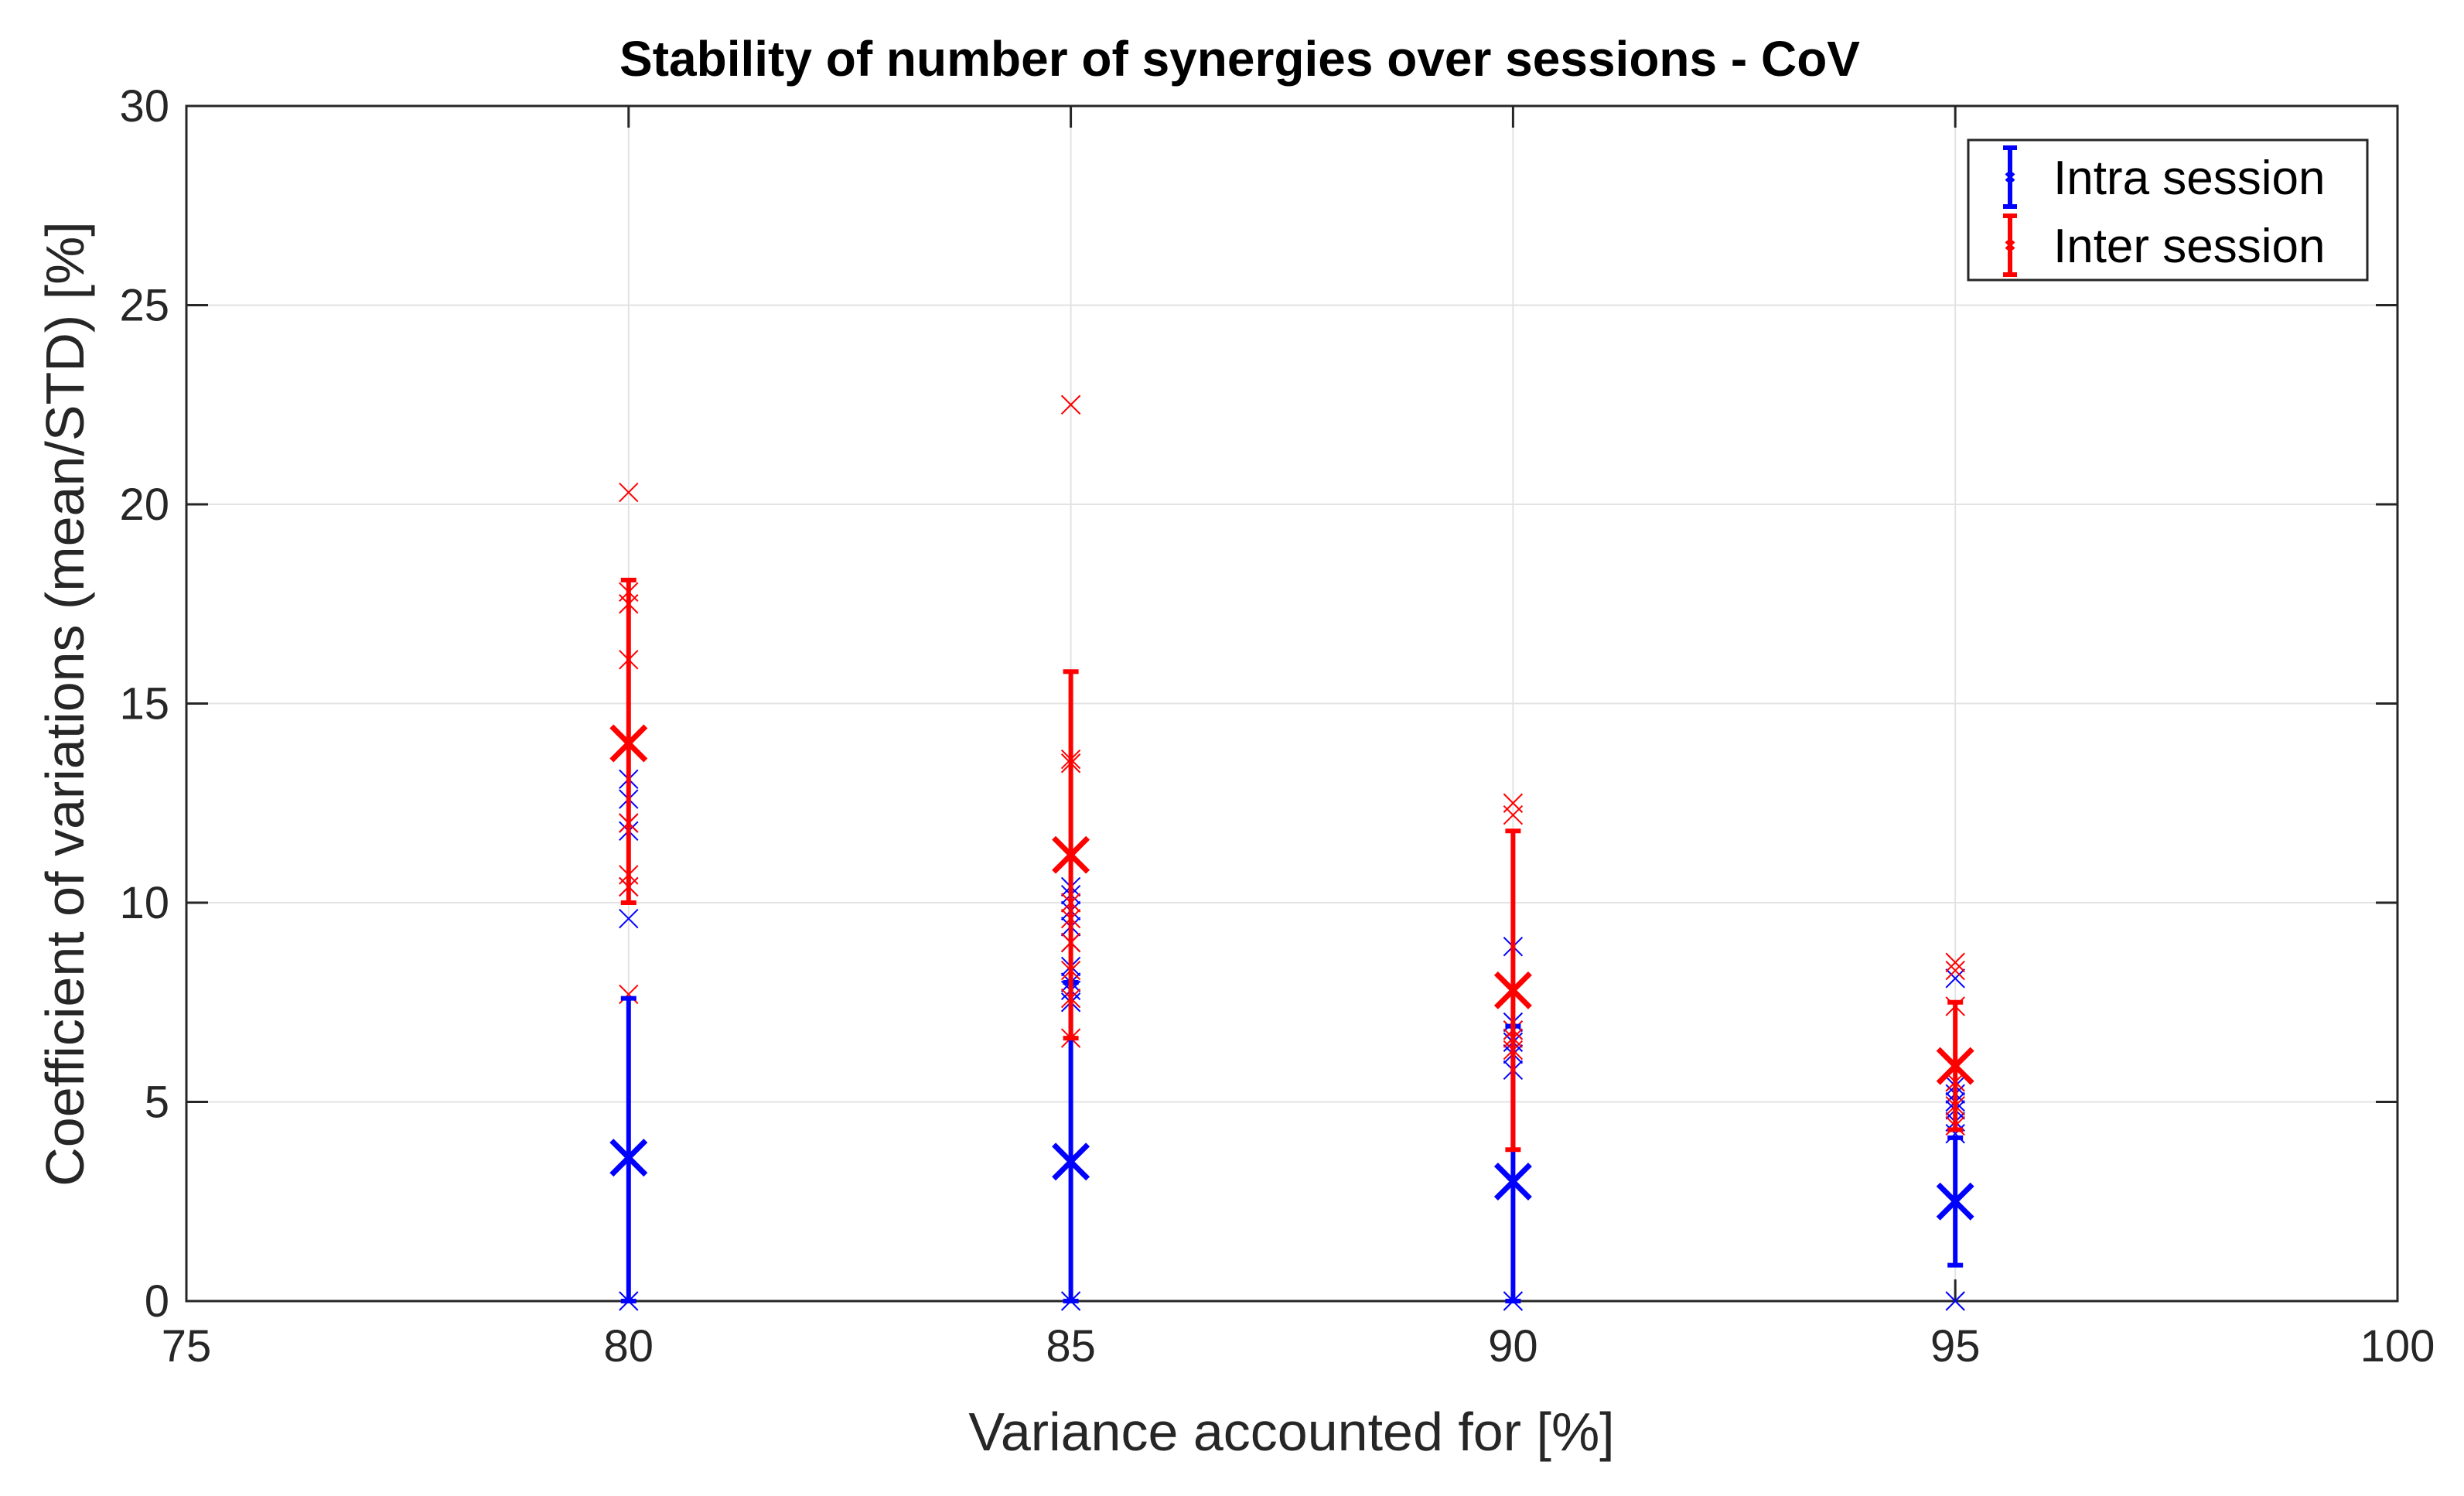 Image resolution: width=2464 pixels, height=1496 pixels. Describe the element at coordinates (1071, 1346) in the screenshot. I see `x-tick-label: 85` at that location.